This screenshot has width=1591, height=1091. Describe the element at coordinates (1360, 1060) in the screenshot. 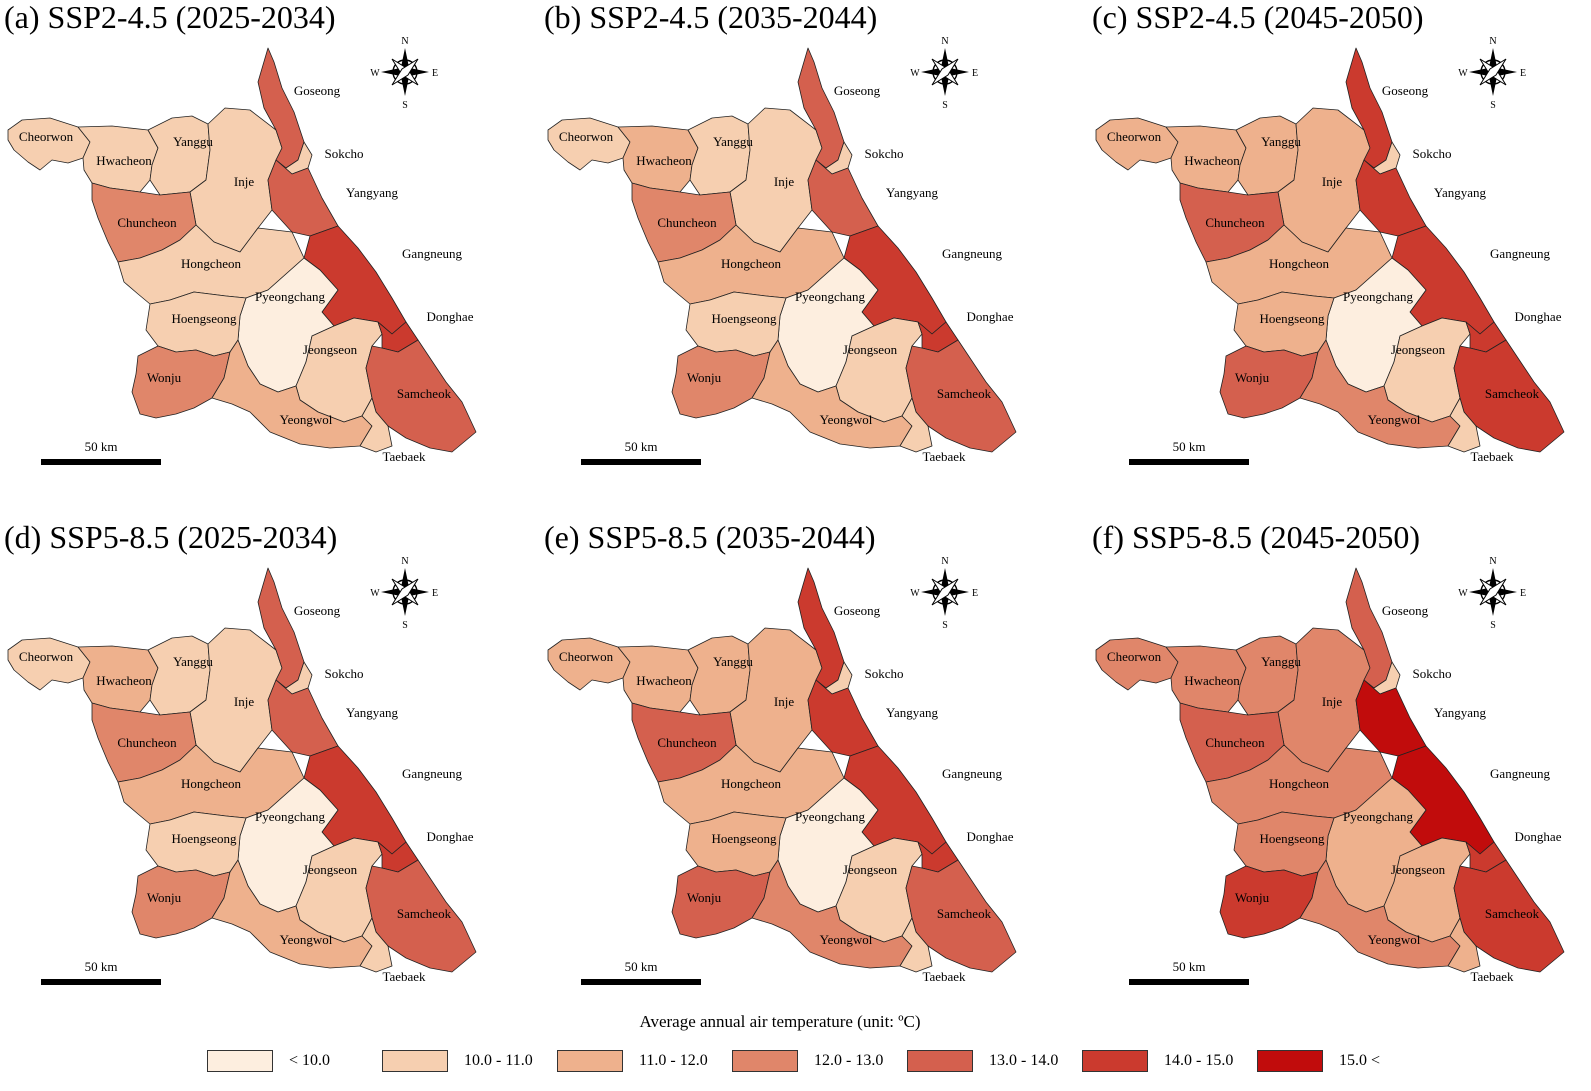

I see `legend-label: 15.0 <` at that location.